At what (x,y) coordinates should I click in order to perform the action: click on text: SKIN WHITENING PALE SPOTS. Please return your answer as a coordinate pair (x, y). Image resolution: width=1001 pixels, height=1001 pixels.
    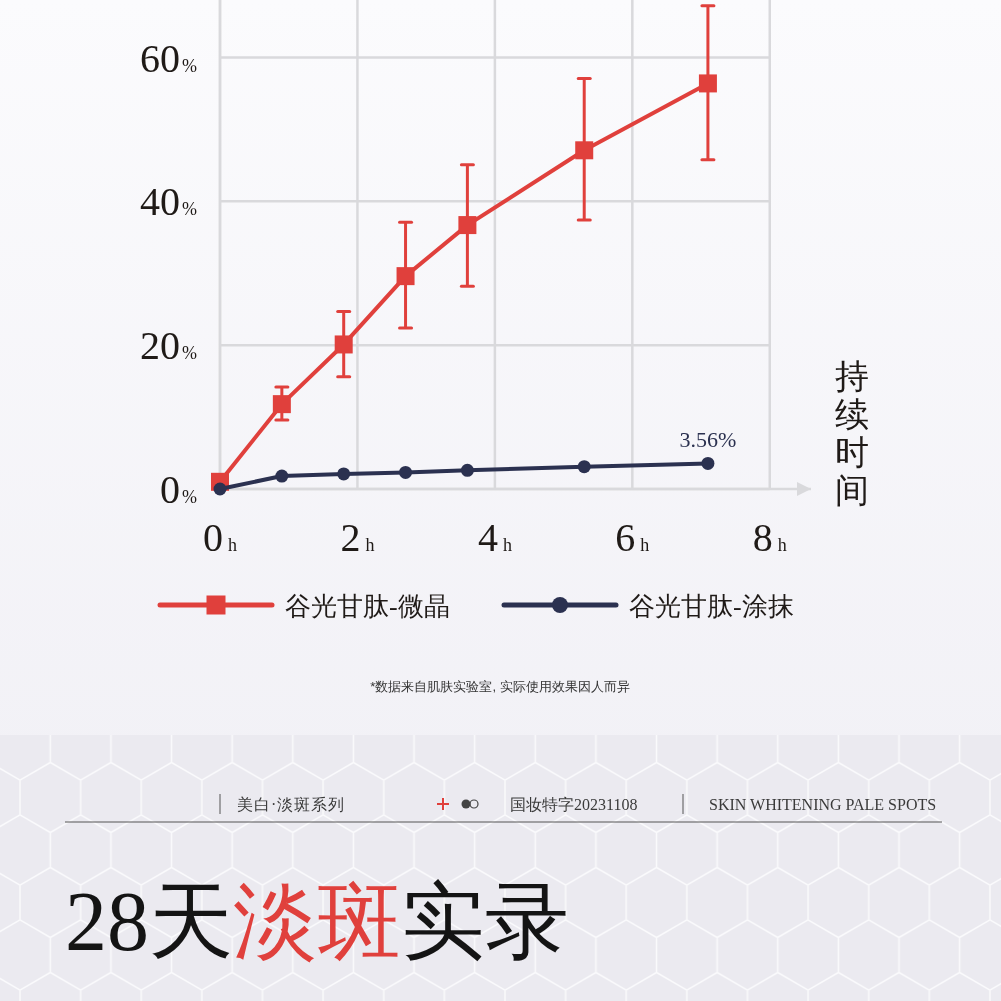
    Looking at the image, I should click on (823, 804).